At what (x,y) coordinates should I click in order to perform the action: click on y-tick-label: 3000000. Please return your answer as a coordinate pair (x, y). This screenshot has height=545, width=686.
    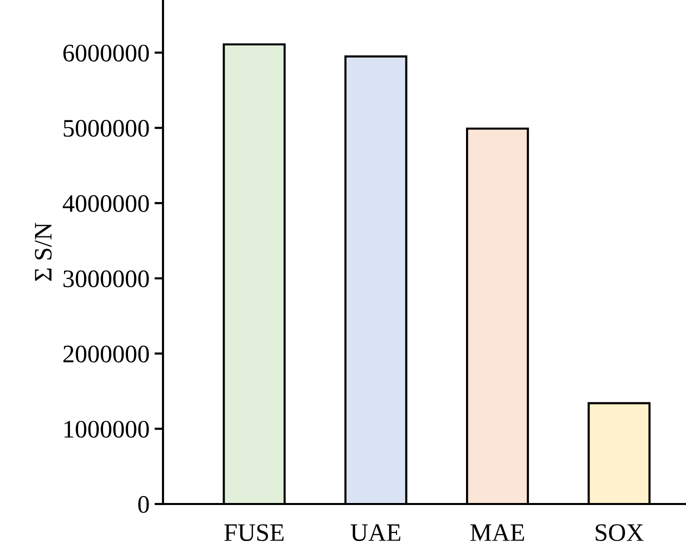
    Looking at the image, I should click on (106, 279).